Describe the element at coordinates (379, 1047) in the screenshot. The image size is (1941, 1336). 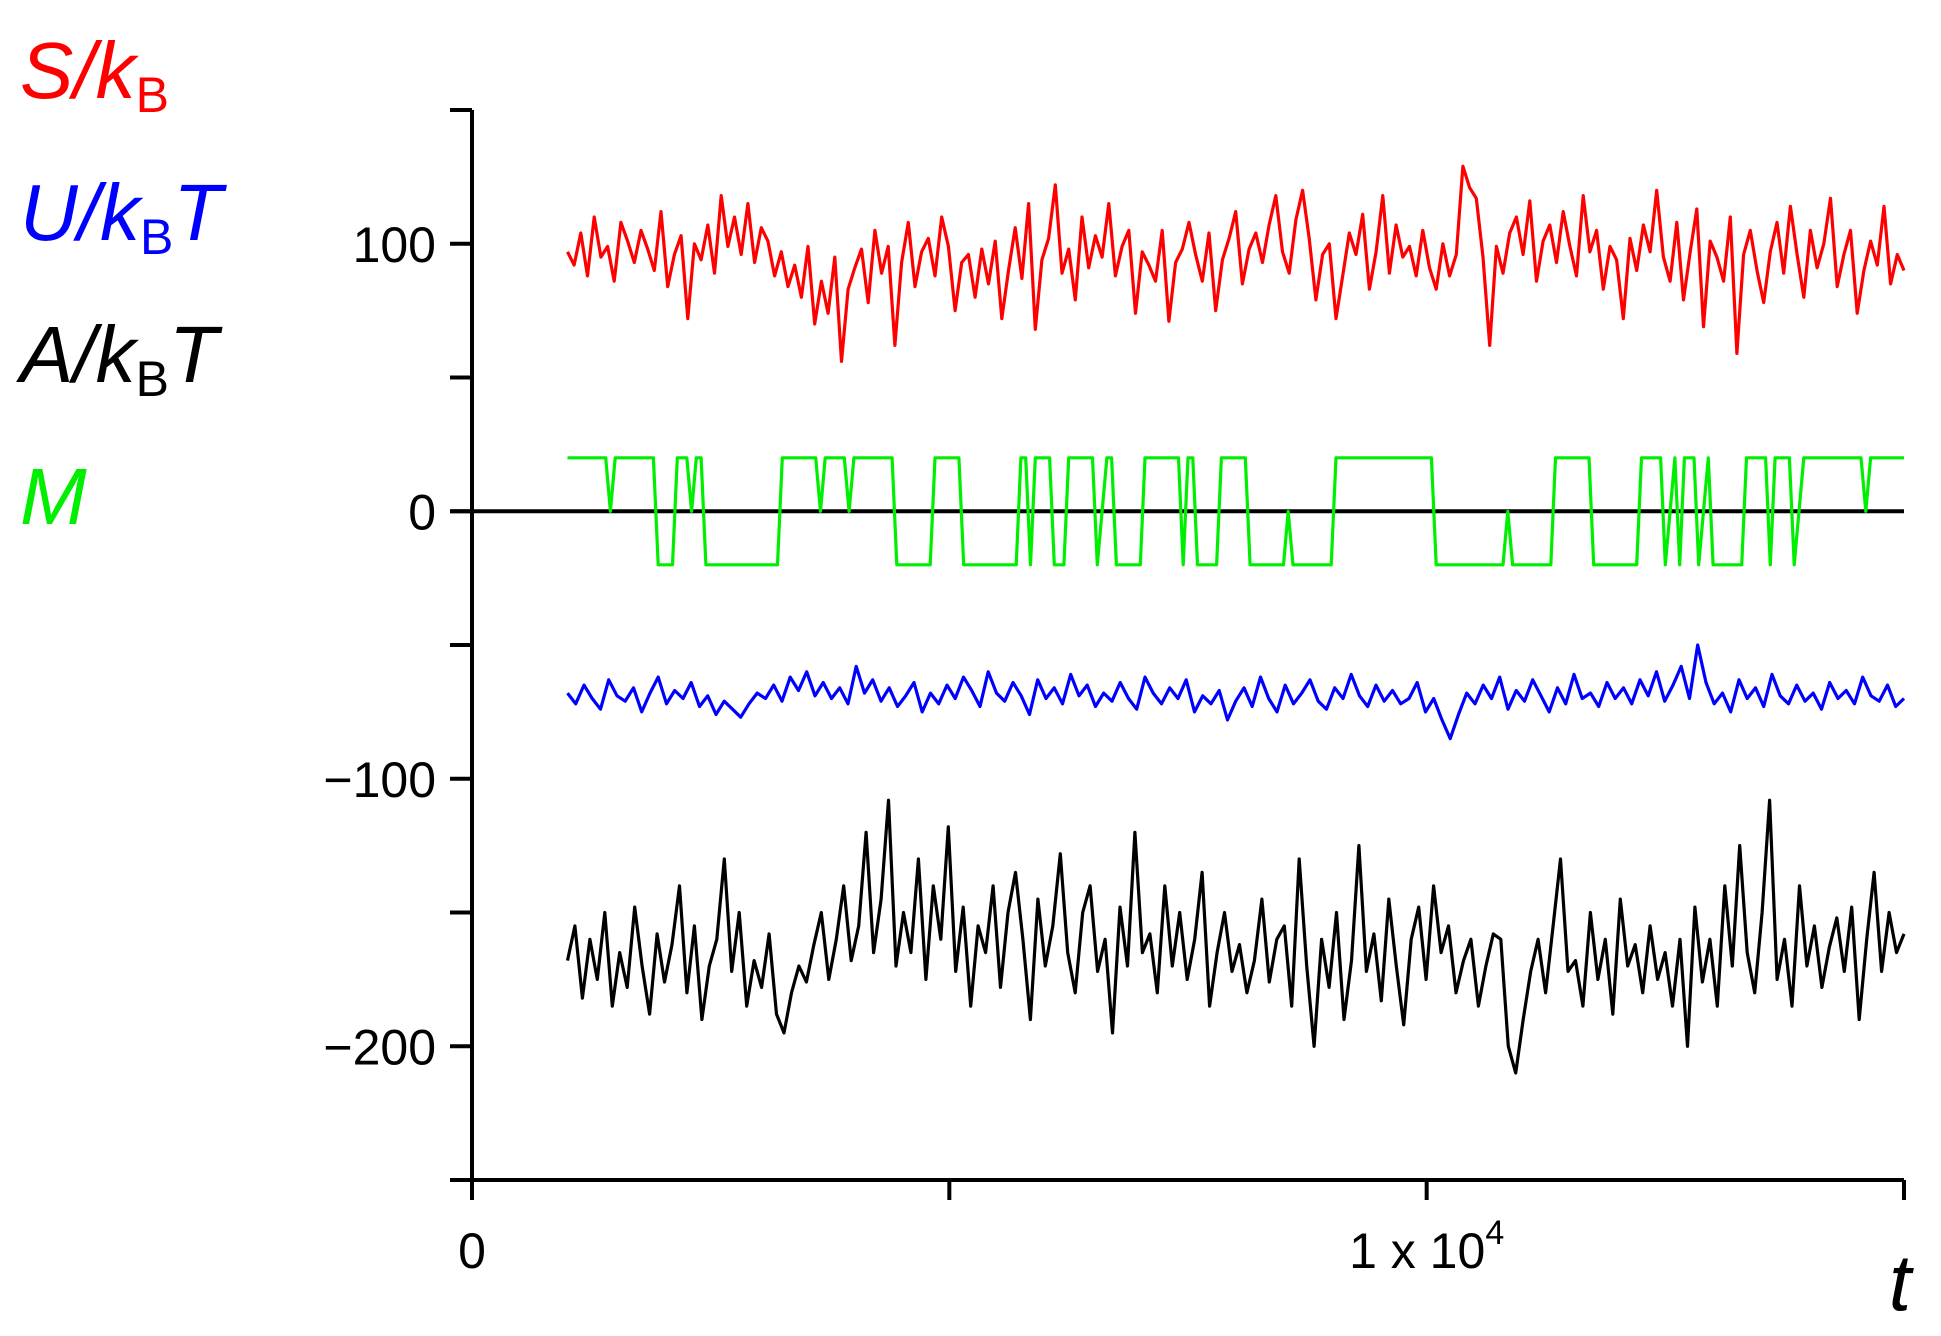
I see `y-tick-label: −200` at that location.